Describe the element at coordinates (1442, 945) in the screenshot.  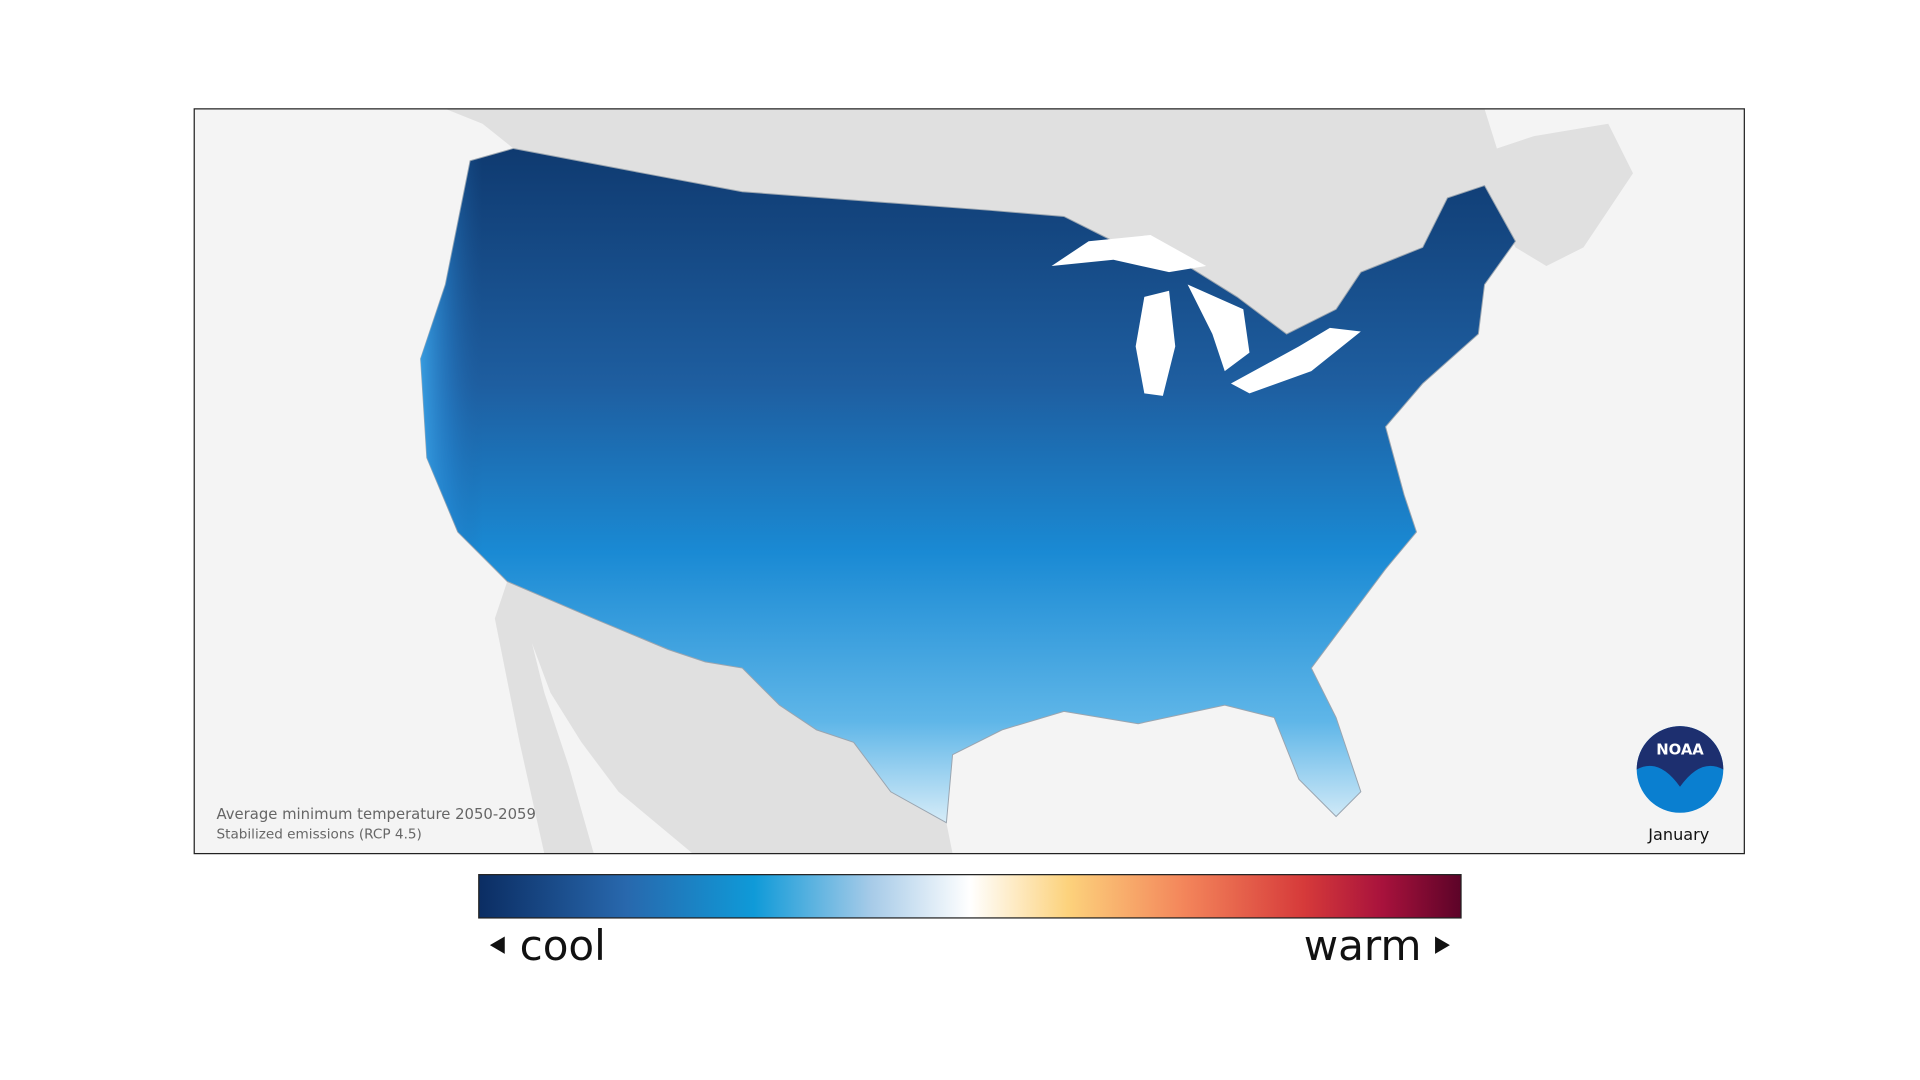
I see `warm-arrow` at that location.